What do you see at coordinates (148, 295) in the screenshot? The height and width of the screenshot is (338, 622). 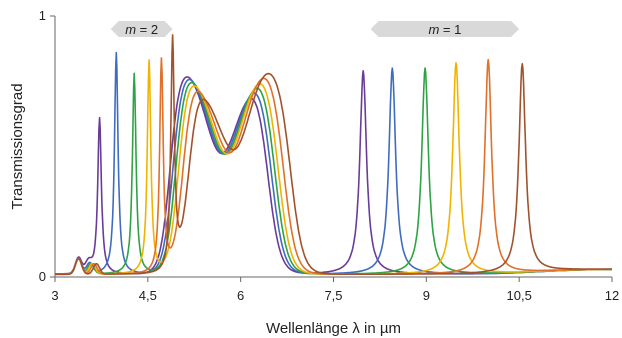 I see `x-tick-label: 4,5` at bounding box center [148, 295].